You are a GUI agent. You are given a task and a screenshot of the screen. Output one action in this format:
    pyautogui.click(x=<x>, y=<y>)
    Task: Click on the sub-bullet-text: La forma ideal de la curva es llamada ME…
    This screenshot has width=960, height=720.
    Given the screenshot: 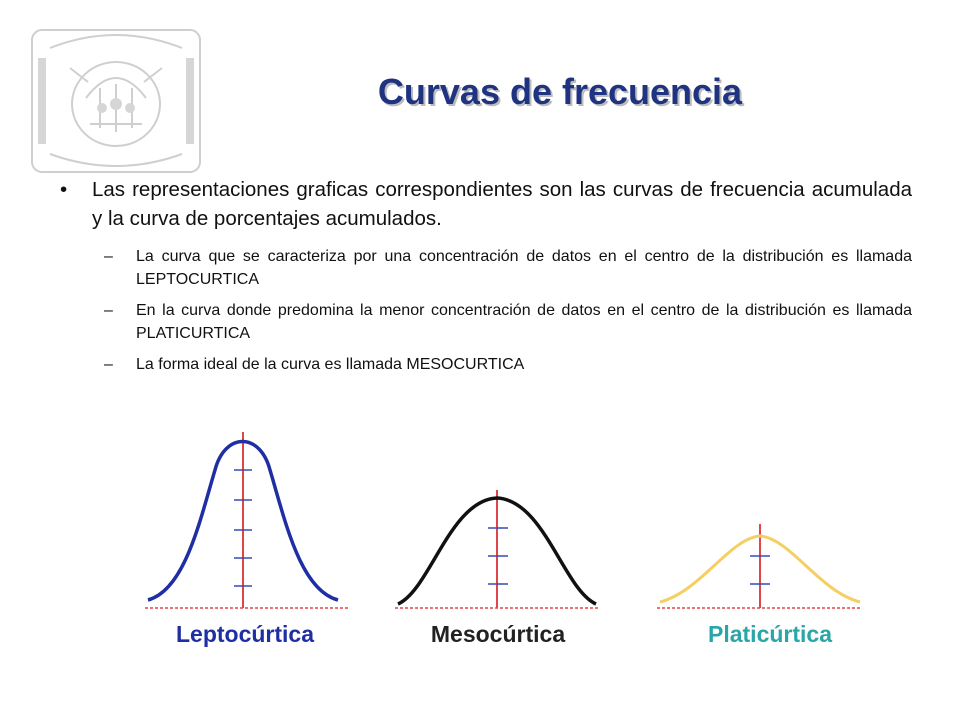 What is the action you would take?
    pyautogui.click(x=330, y=364)
    